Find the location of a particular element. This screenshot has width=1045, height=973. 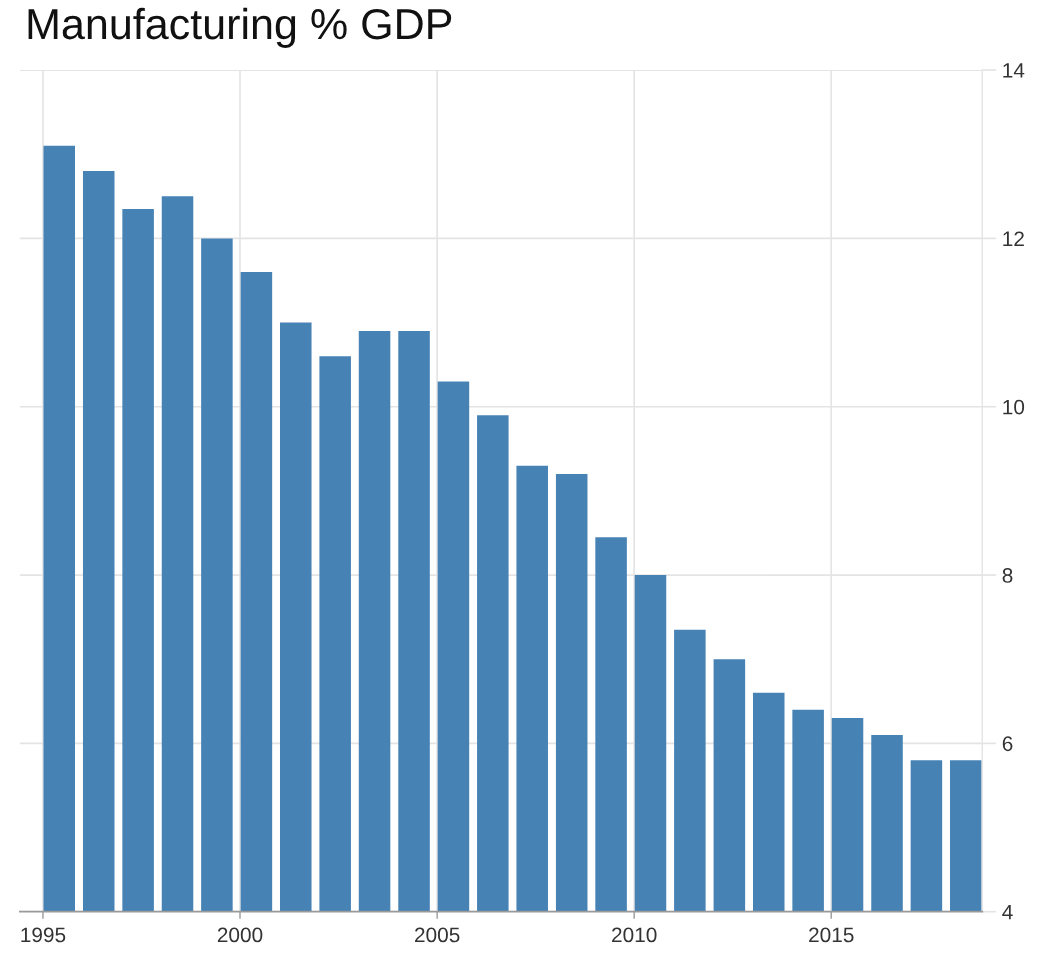

x-tick-label: 2010 is located at coordinates (634, 935).